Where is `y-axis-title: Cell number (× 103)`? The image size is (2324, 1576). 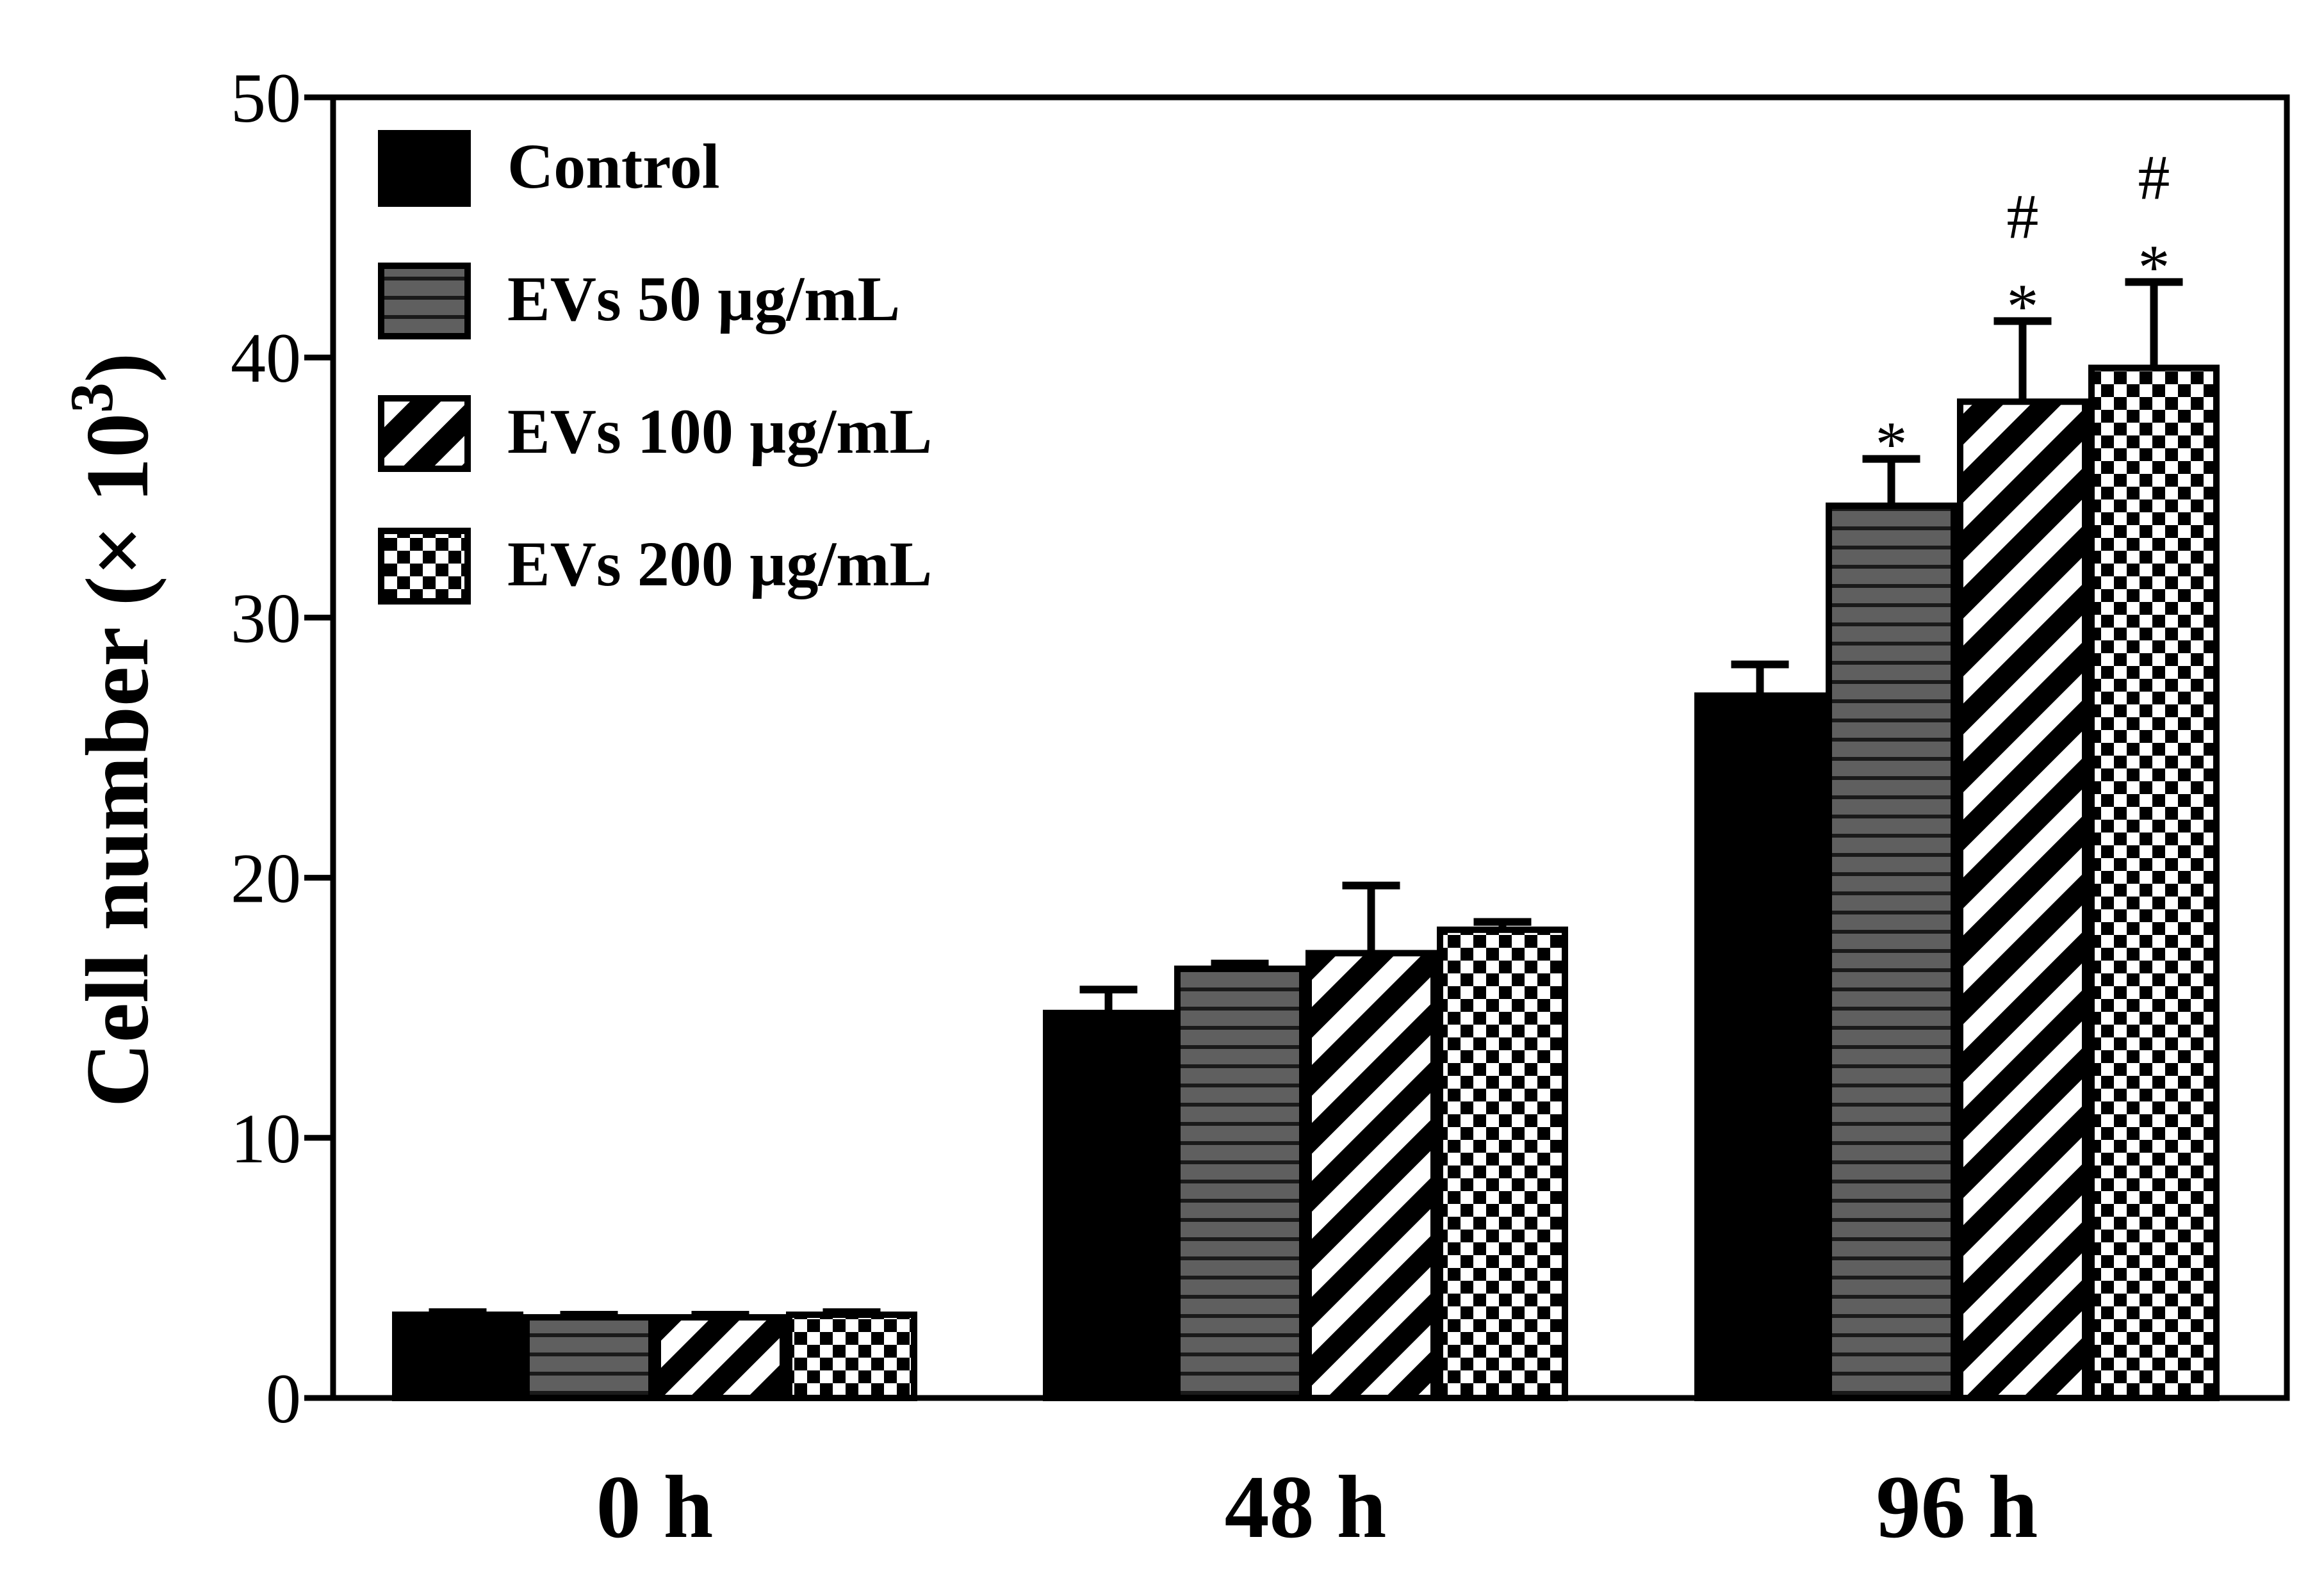
y-axis-title: Cell number (× 103) is located at coordinates (112, 730).